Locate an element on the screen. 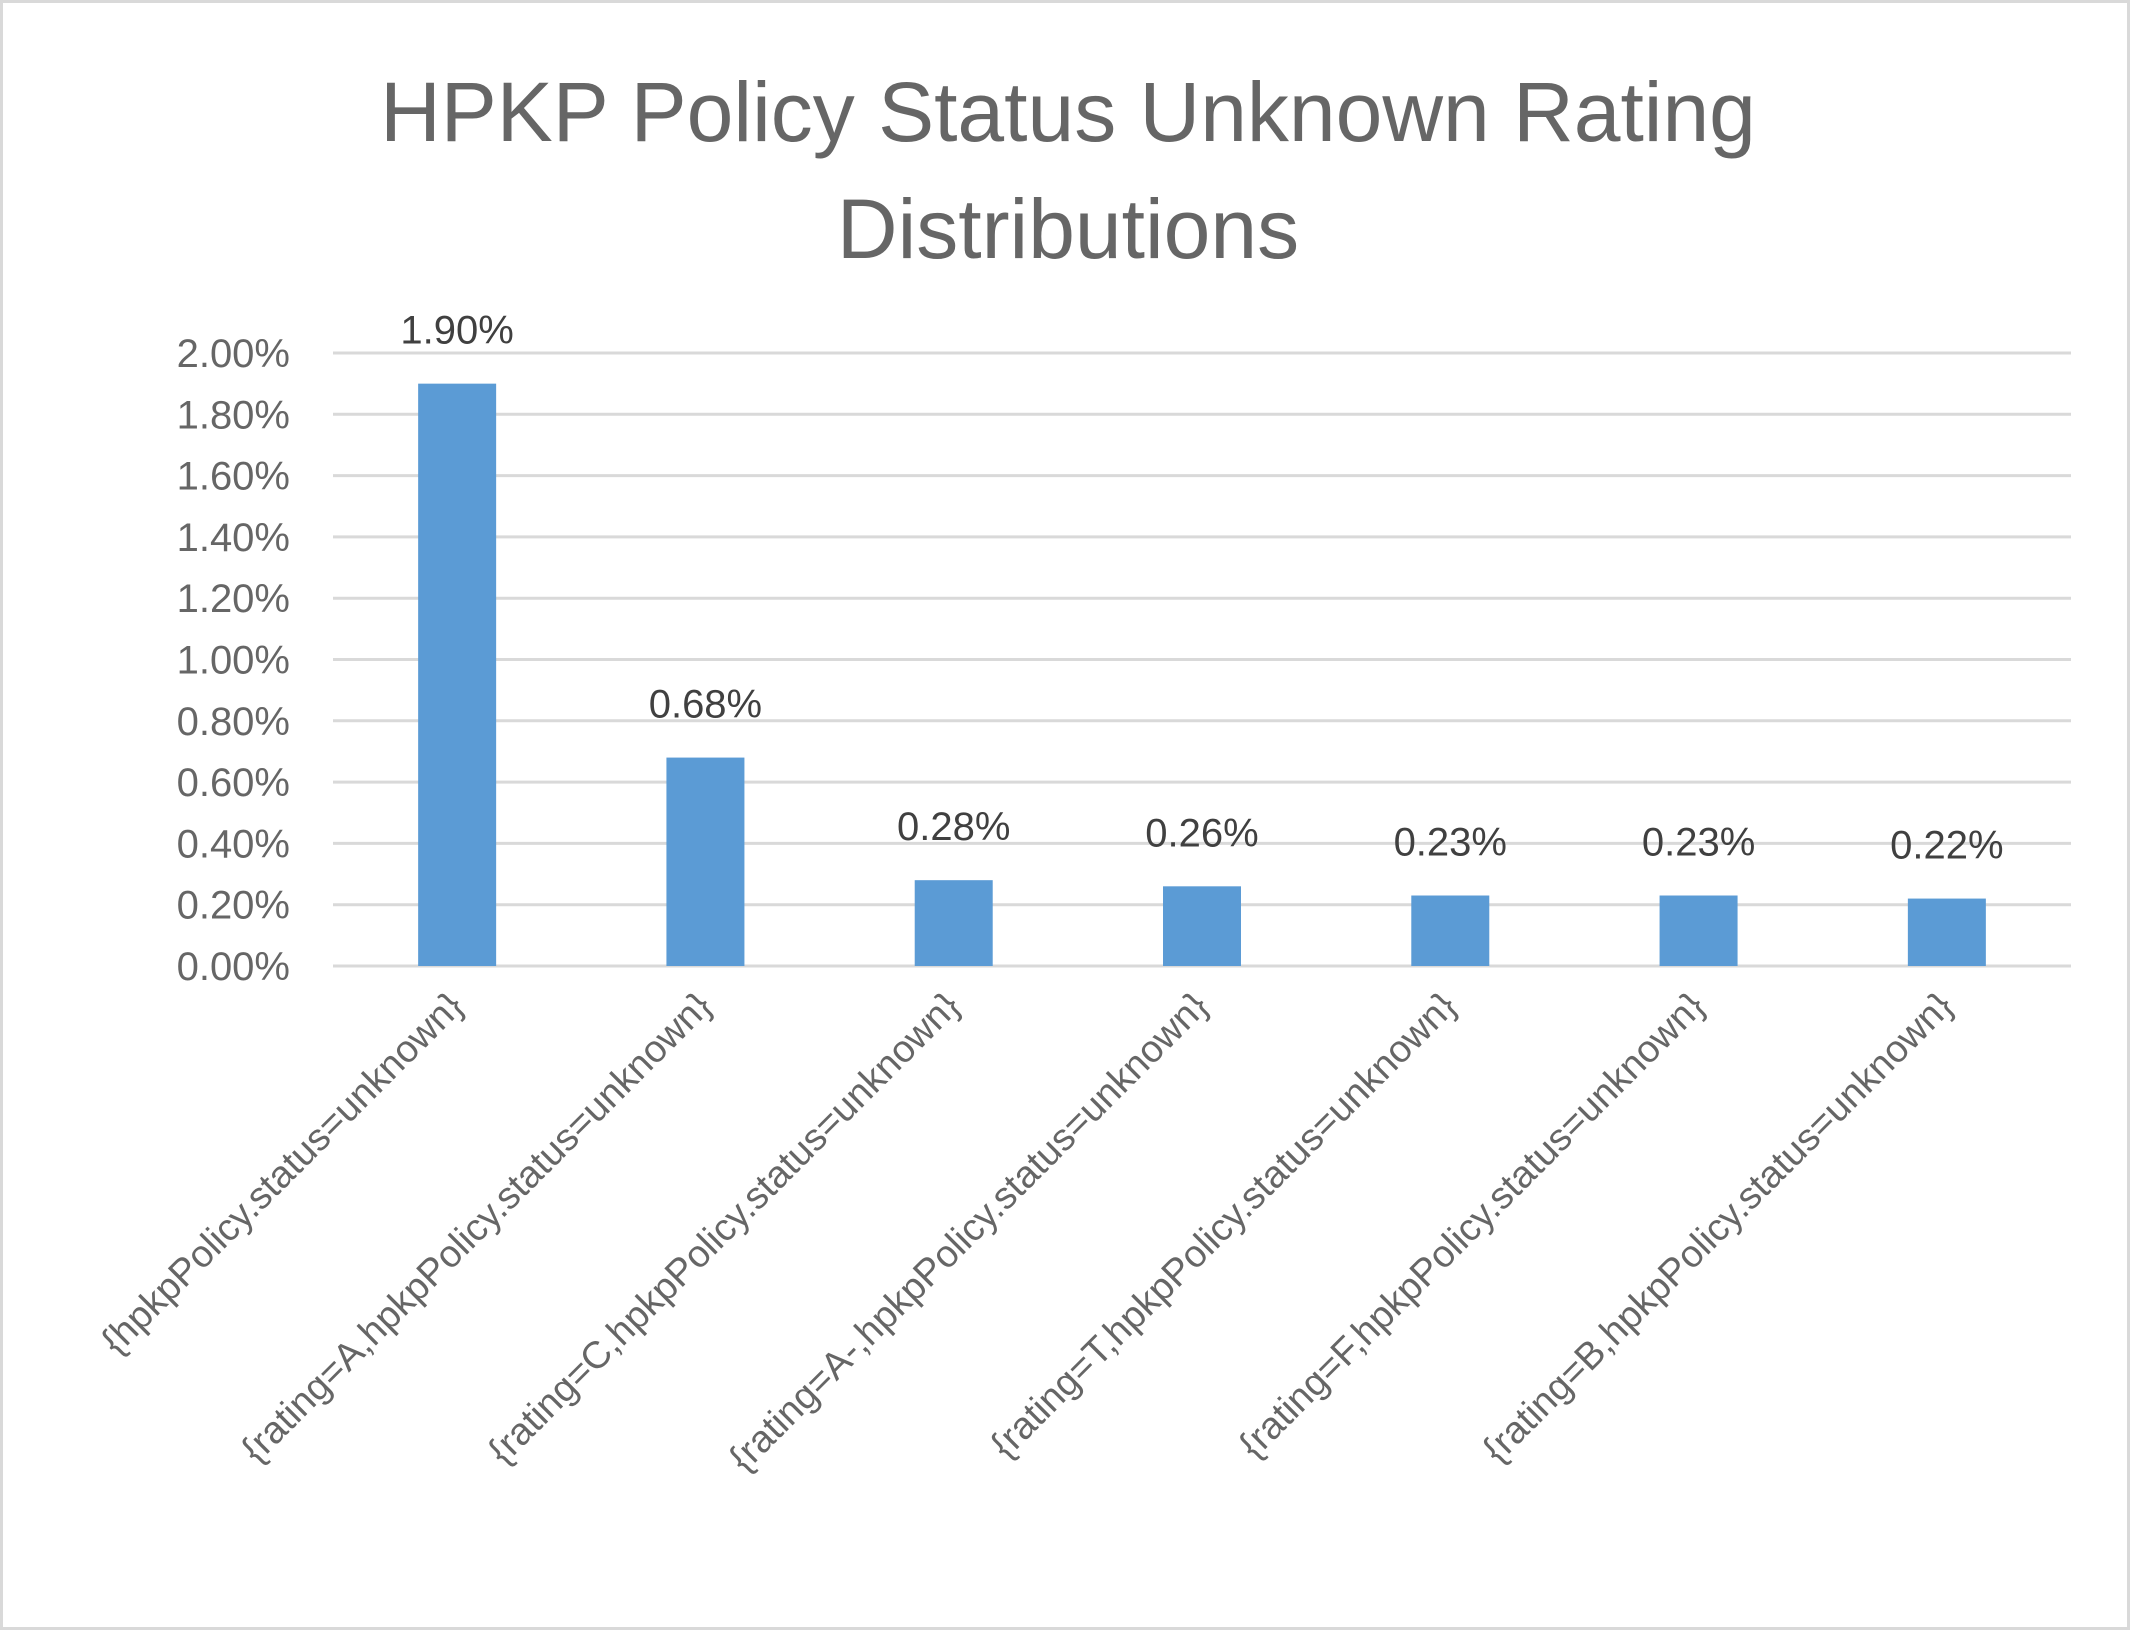 The height and width of the screenshot is (1633, 2130). category-label: {rating=A-,hpkpPolicy.status=unknown} is located at coordinates (968, 1232).